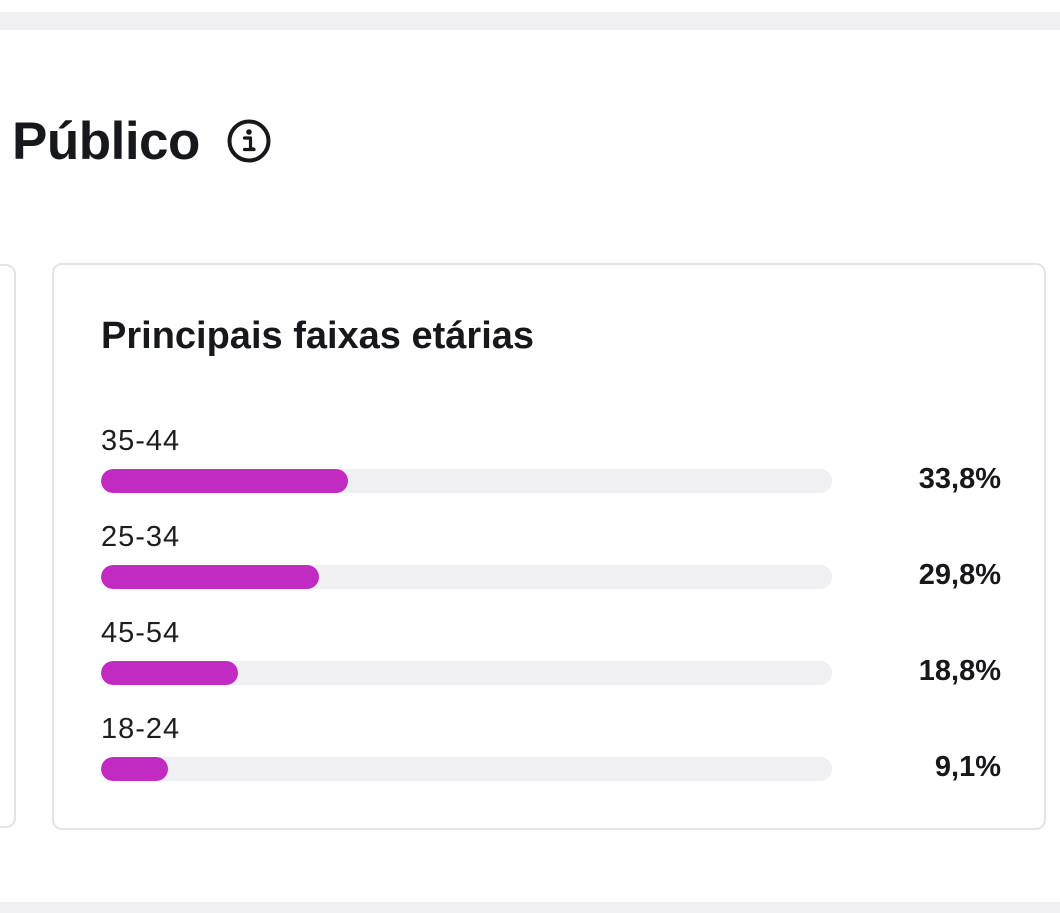 The height and width of the screenshot is (913, 1060). What do you see at coordinates (959, 575) in the screenshot?
I see `age-range-percentage: 29,8%` at bounding box center [959, 575].